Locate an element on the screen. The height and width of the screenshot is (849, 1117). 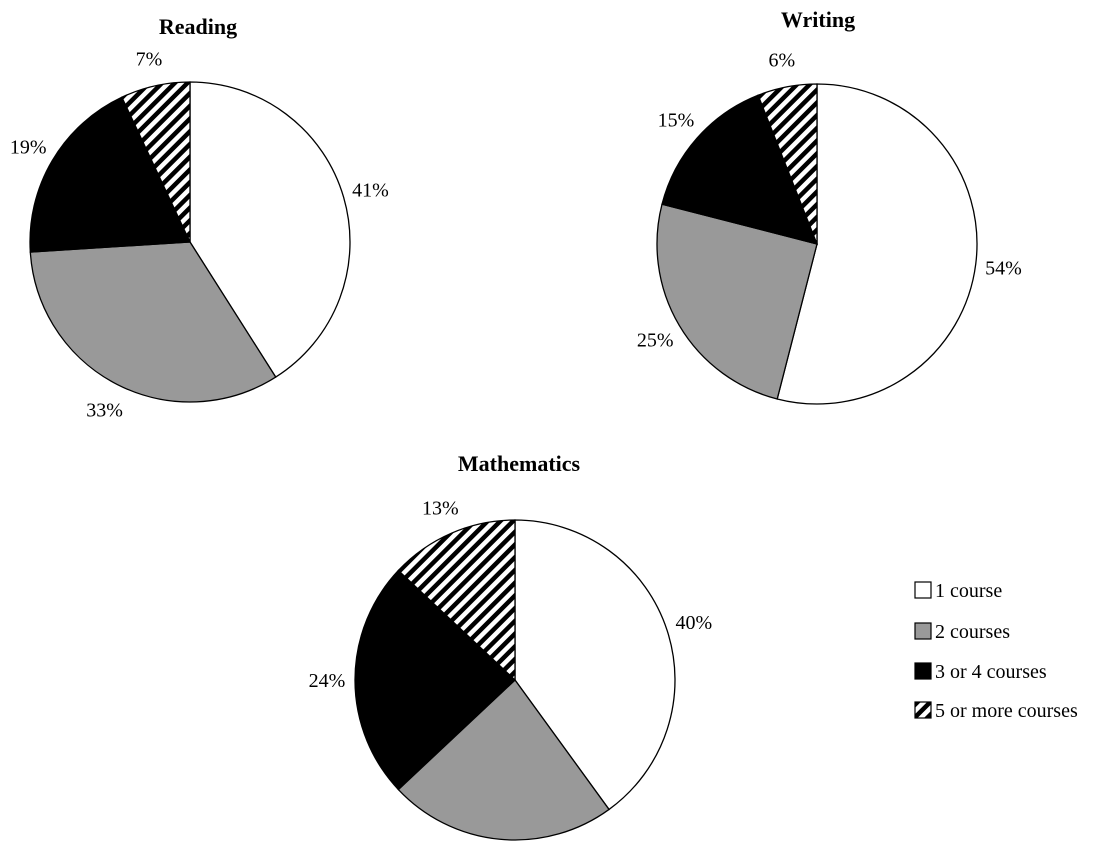
slice-label: 33% is located at coordinates (104, 411).